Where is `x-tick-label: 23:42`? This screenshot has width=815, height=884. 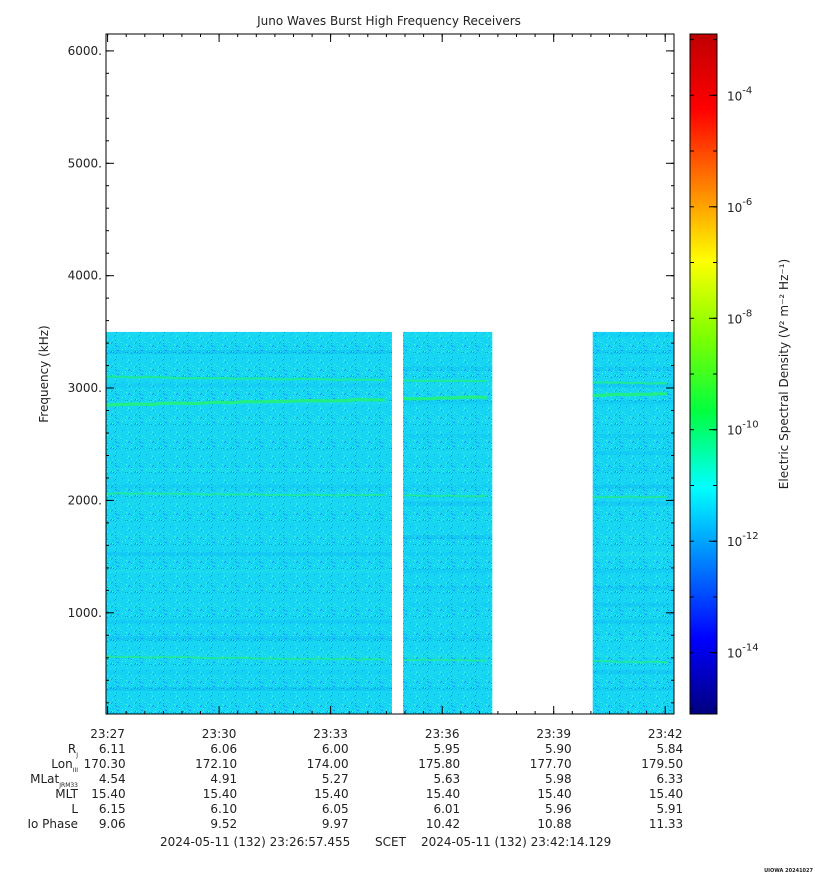 x-tick-label: 23:42 is located at coordinates (665, 734).